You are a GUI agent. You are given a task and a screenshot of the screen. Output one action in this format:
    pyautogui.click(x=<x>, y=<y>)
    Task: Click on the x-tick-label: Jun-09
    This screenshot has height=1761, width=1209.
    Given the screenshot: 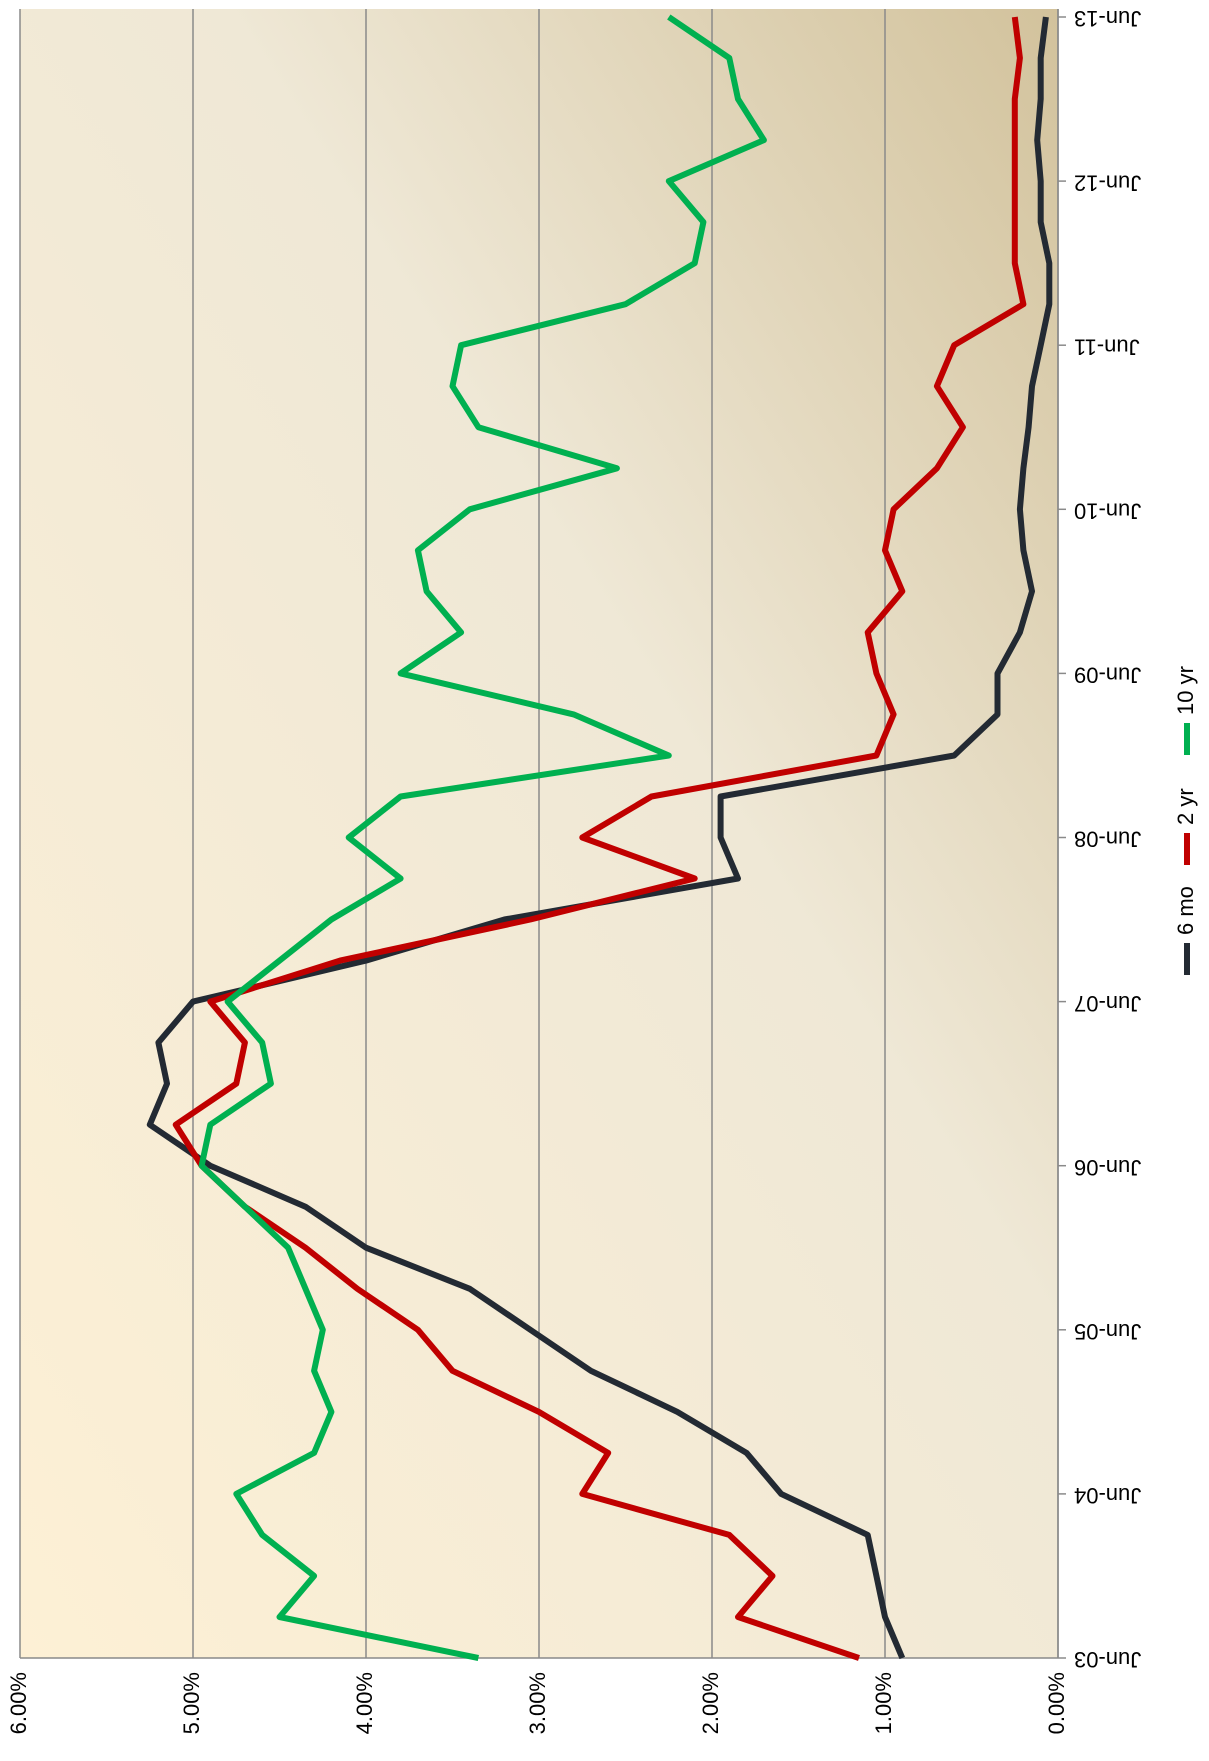 What is the action you would take?
    pyautogui.click(x=1107, y=675)
    